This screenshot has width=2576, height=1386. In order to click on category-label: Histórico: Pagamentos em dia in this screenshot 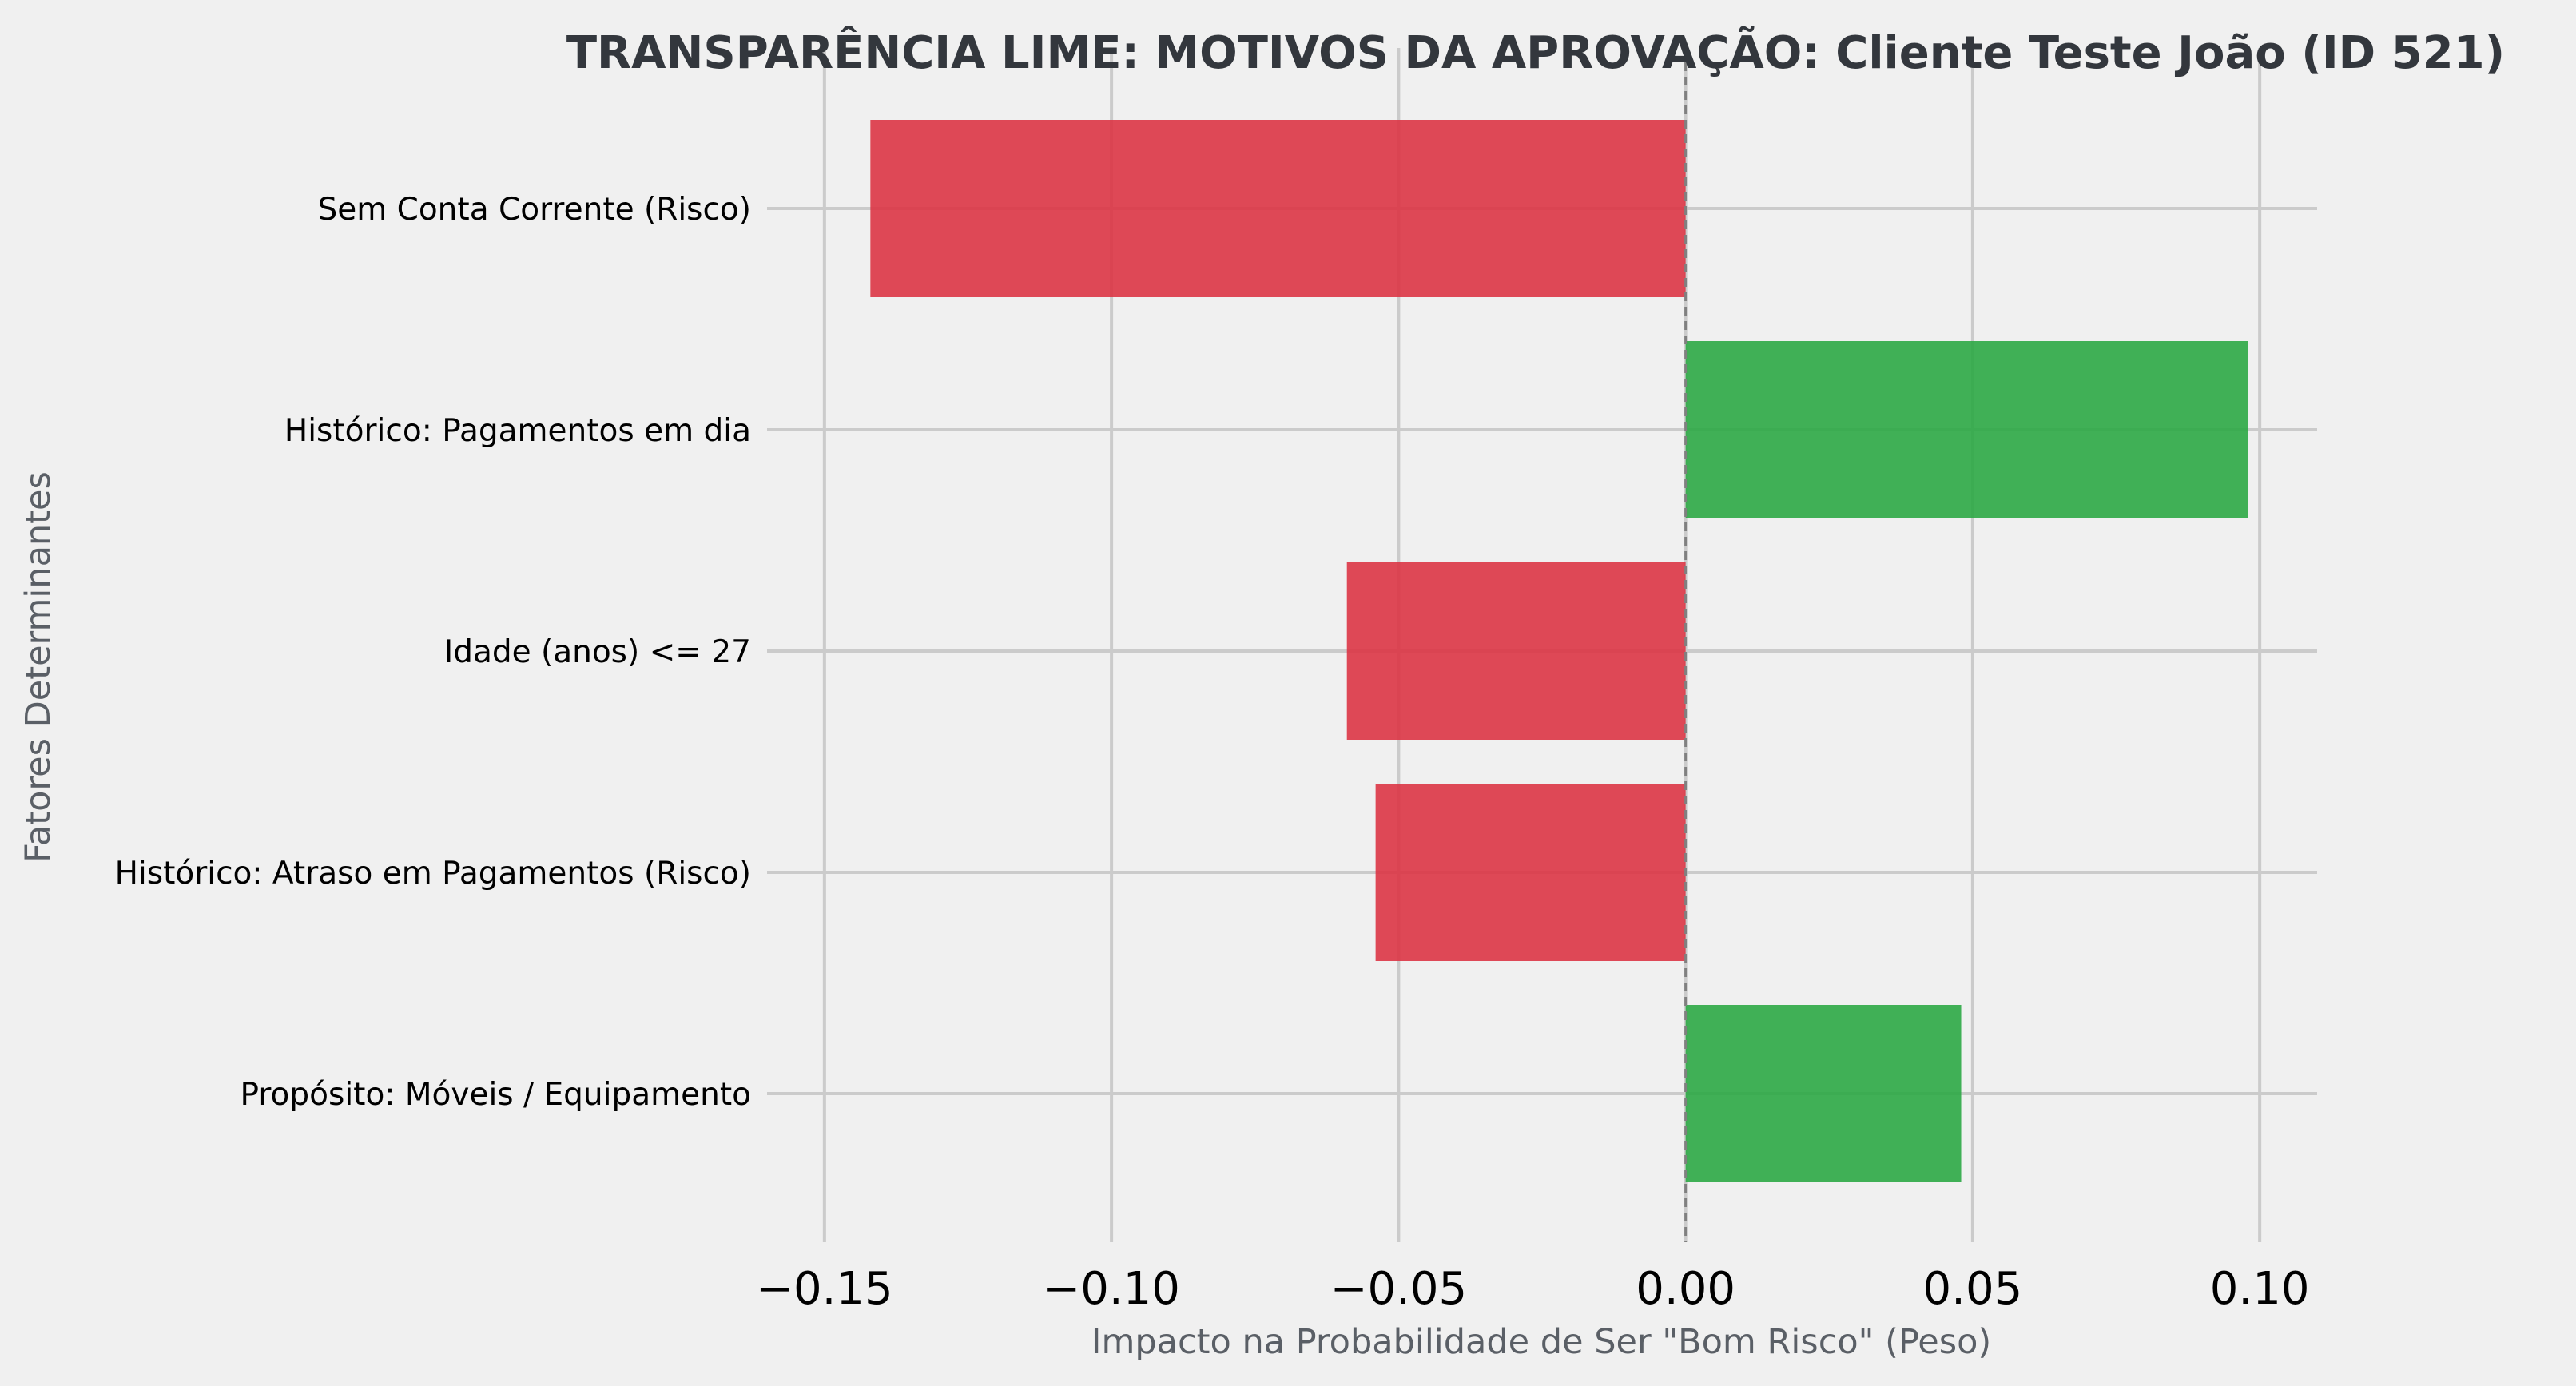, I will do `click(517, 431)`.